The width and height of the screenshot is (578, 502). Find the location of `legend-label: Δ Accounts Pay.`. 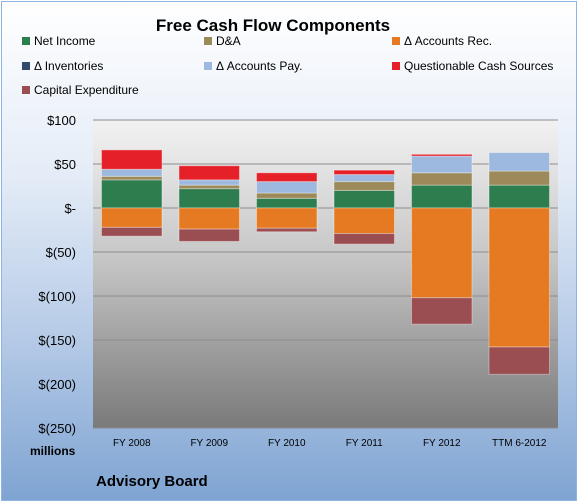

legend-label: Δ Accounts Pay. is located at coordinates (259, 66).